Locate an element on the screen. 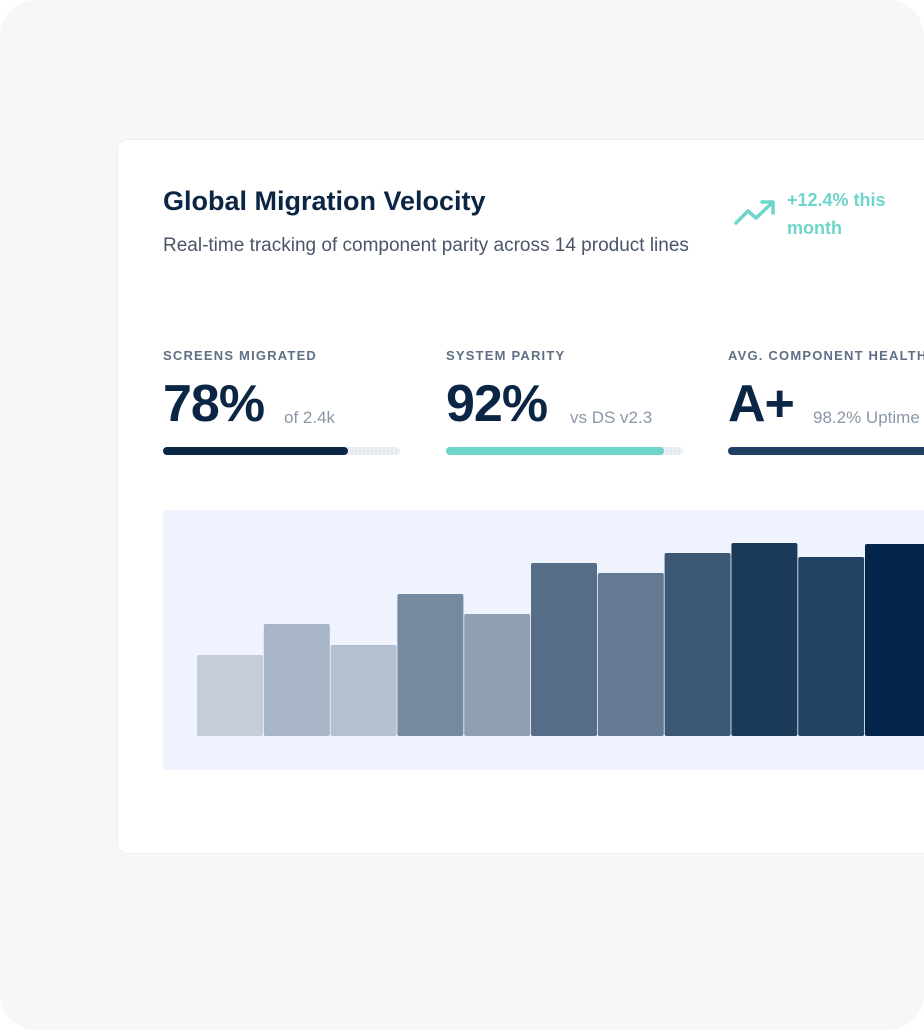  metric-detail: vs DS v2.3 is located at coordinates (611, 417).